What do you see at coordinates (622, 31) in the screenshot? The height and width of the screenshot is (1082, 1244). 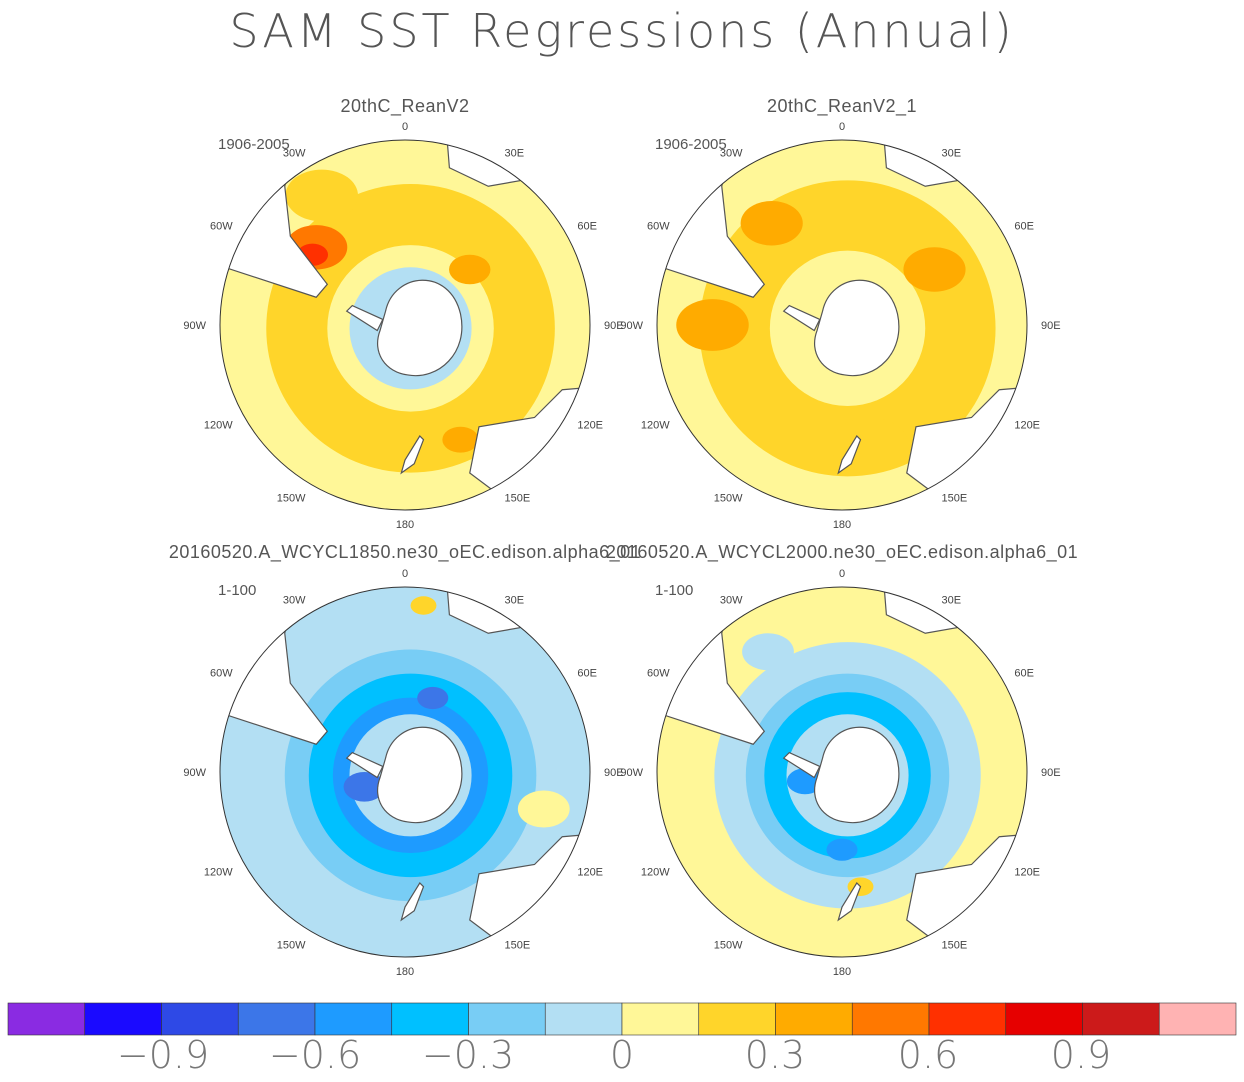 I see `figure-title: SAM SST Regressions (Annual)` at bounding box center [622, 31].